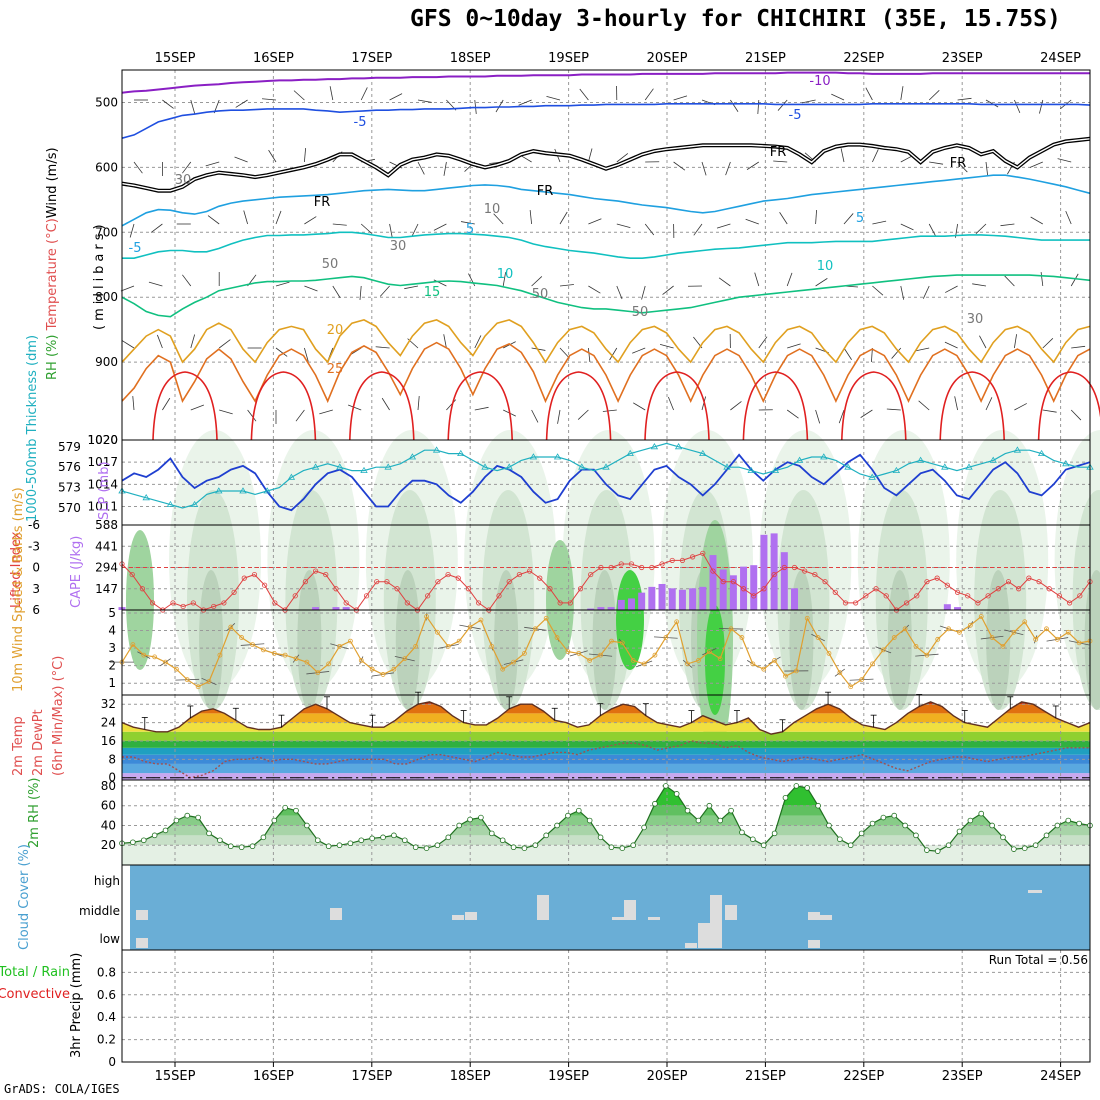 This screenshot has height=1100, width=1100. Describe the element at coordinates (36, 589) in the screenshot. I see `li-tick: 3` at that location.